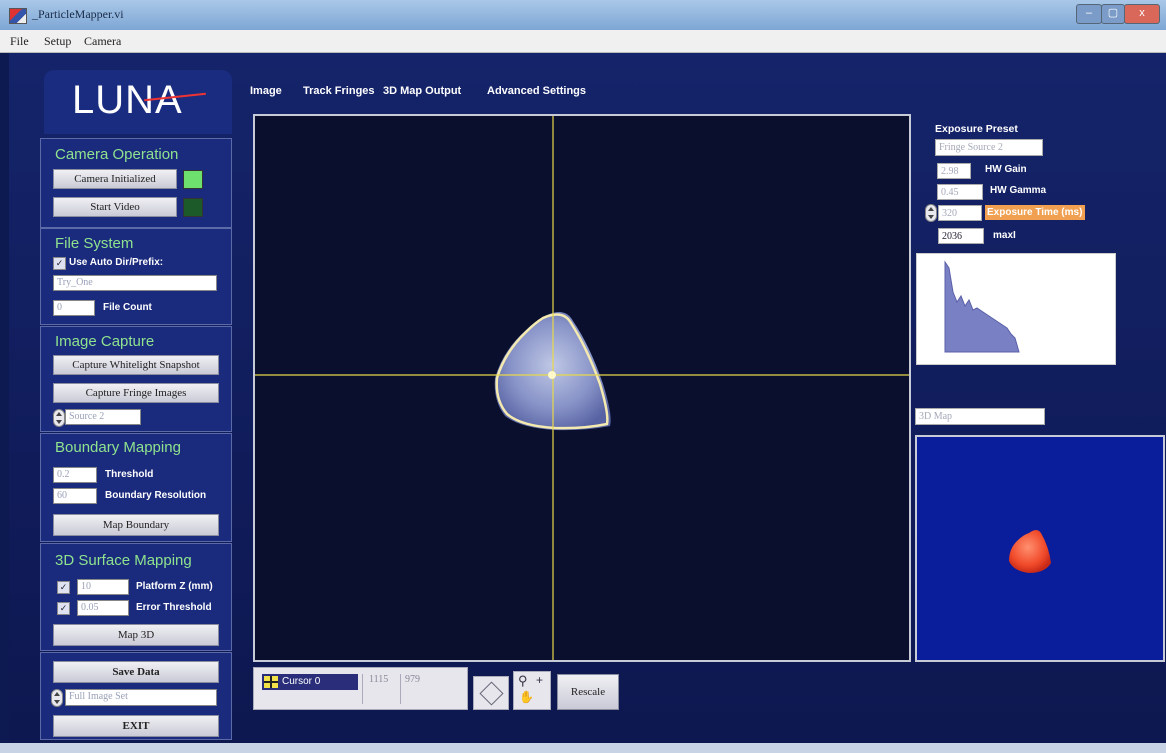 This screenshot has height=753, width=1166. Describe the element at coordinates (360, 688) in the screenshot. I see `cursor-legend: Cursor 0 1115 979` at that location.